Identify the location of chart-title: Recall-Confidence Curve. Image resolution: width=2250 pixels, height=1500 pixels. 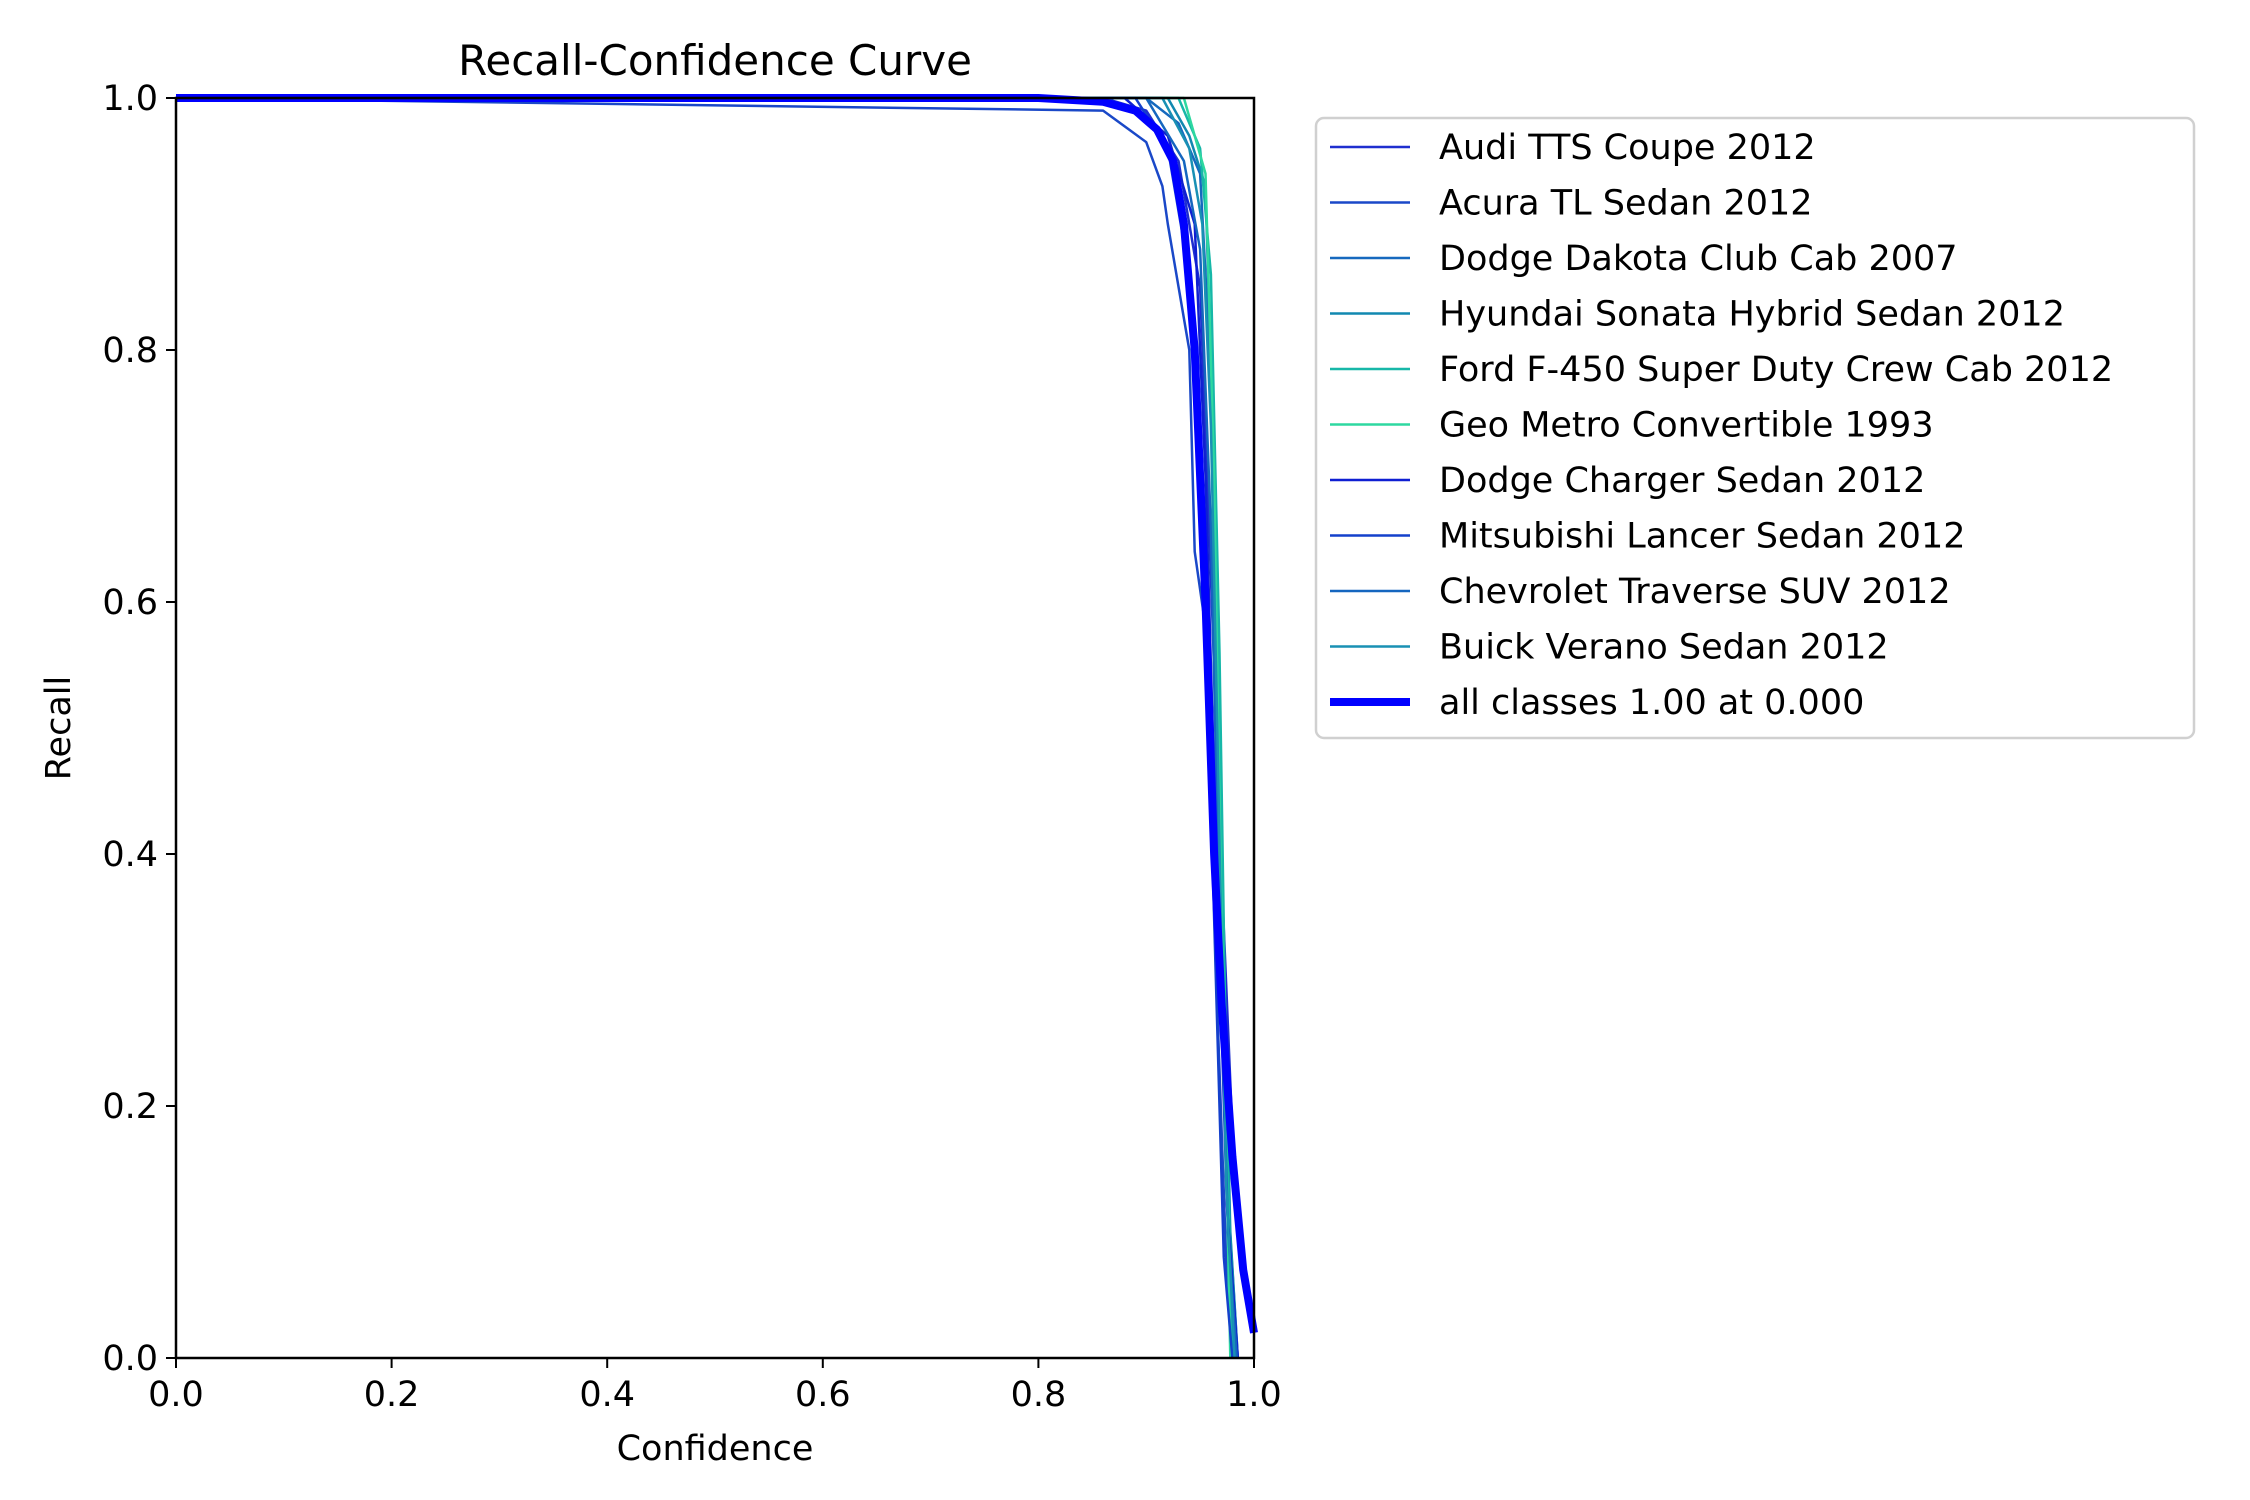
(715, 60).